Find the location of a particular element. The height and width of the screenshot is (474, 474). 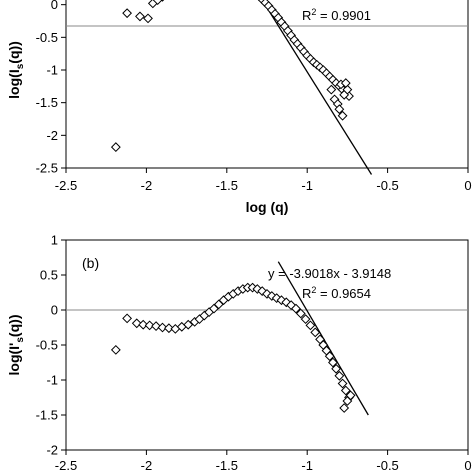

panel-a-x-ticks: -2.5 -2 -1.5 -1 -0.5 0 is located at coordinates (263, 180).